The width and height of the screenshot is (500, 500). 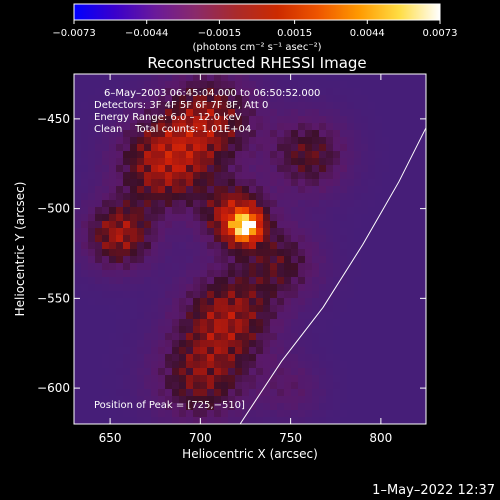 What do you see at coordinates (73, 33) in the screenshot?
I see `colorbar-tick-label: −0.0073` at bounding box center [73, 33].